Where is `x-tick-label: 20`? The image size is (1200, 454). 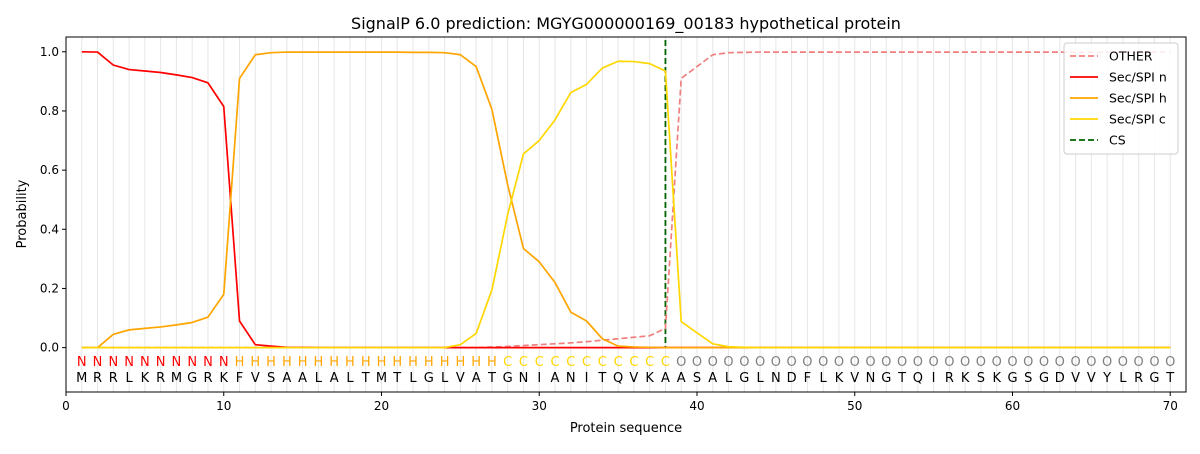 x-tick-label: 20 is located at coordinates (381, 406).